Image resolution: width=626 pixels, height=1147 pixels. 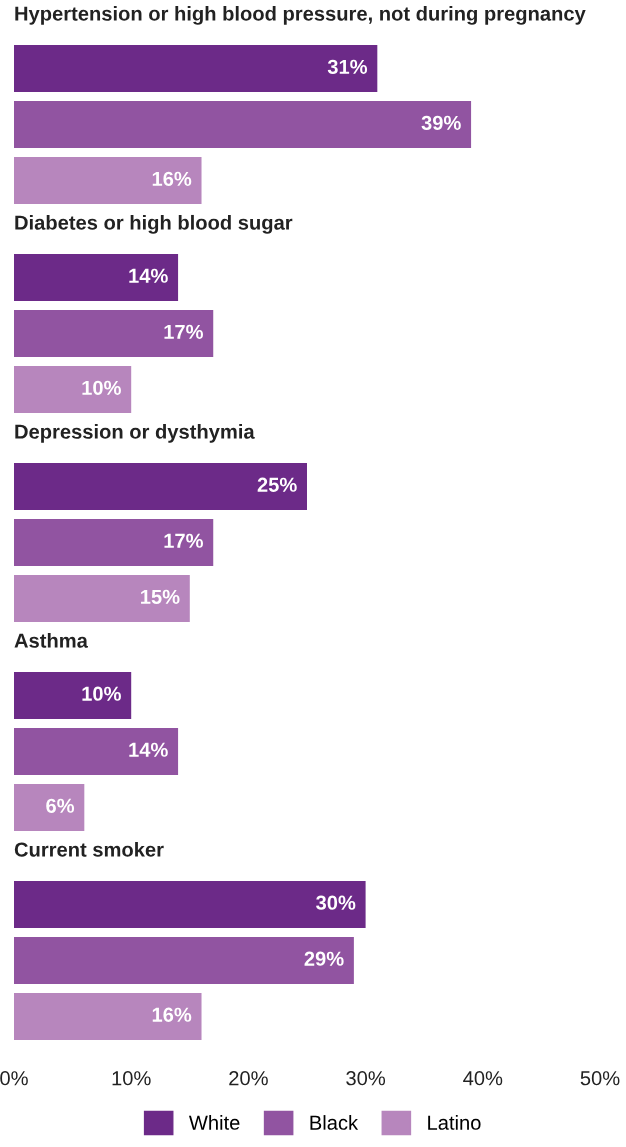 I want to click on x-tick-label: 20%, so click(x=248, y=1078).